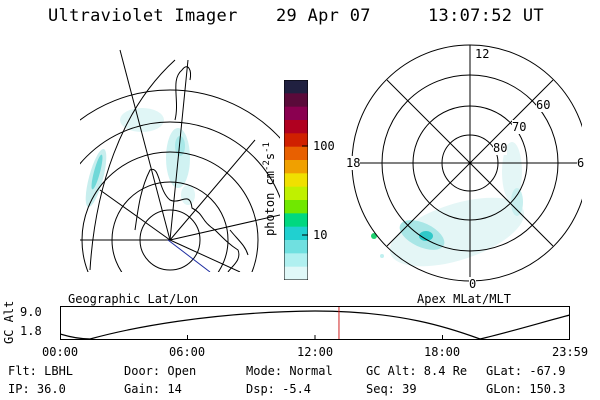 Image resolution: width=600 pixels, height=400 pixels. Describe the element at coordinates (417, 371) in the screenshot. I see `gc-alt-info: GC Alt: 8.4 Re` at that location.